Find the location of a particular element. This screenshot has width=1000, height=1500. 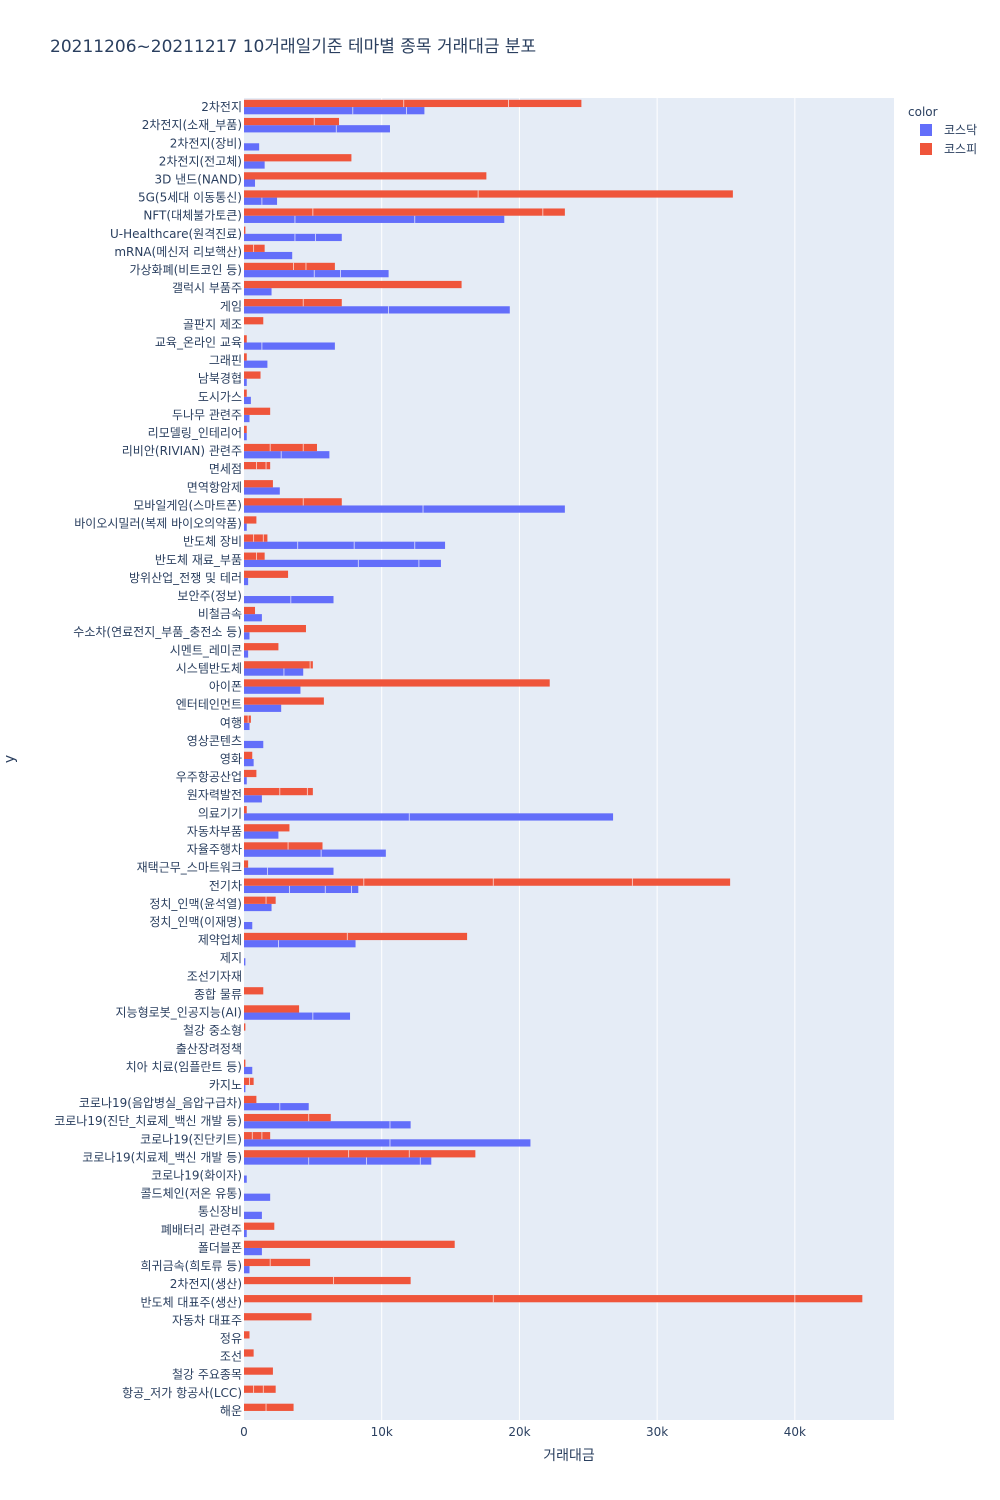

y-tick-label: 정유 is located at coordinates (231, 1339).